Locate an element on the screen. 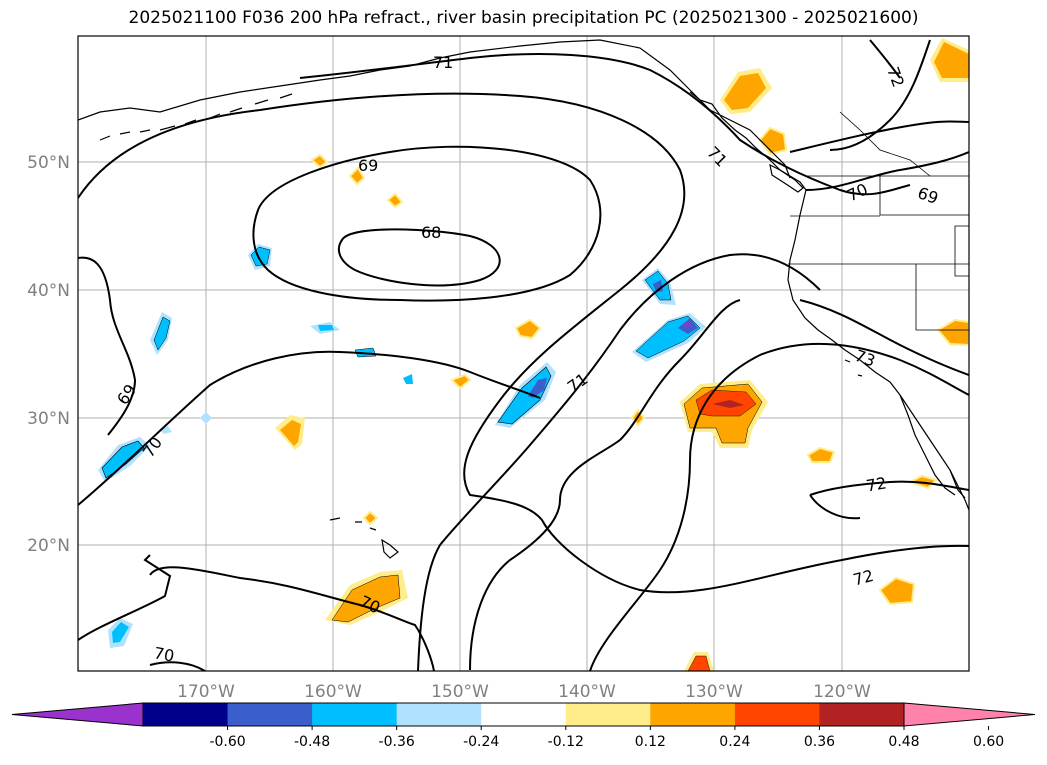  lon-label: 120°W is located at coordinates (842, 692).